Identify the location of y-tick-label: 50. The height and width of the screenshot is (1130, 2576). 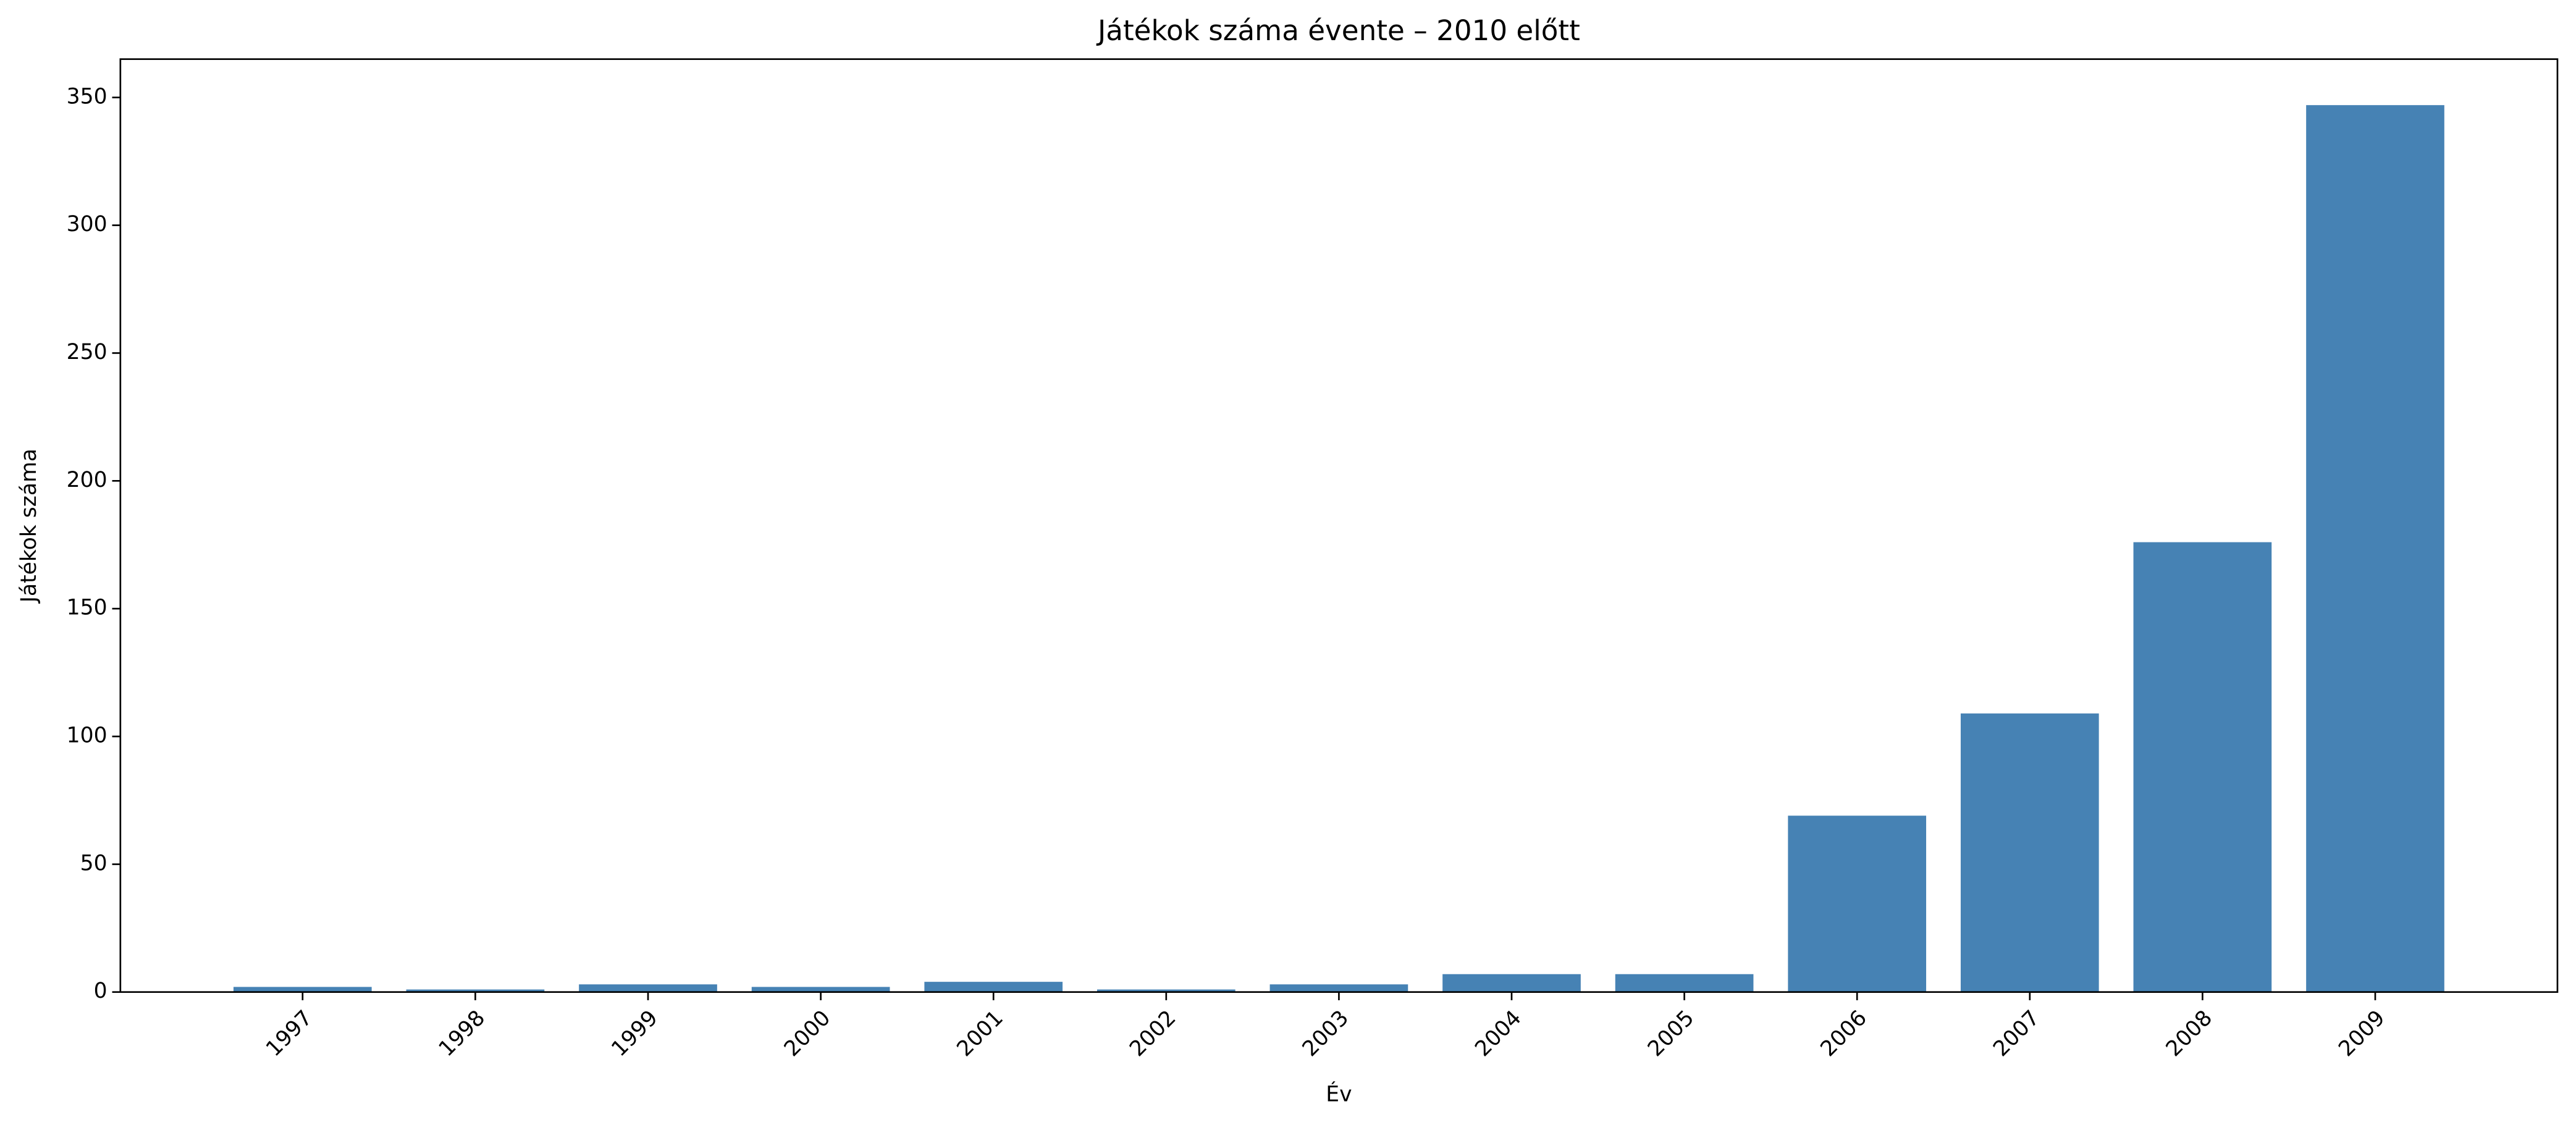
(93, 863).